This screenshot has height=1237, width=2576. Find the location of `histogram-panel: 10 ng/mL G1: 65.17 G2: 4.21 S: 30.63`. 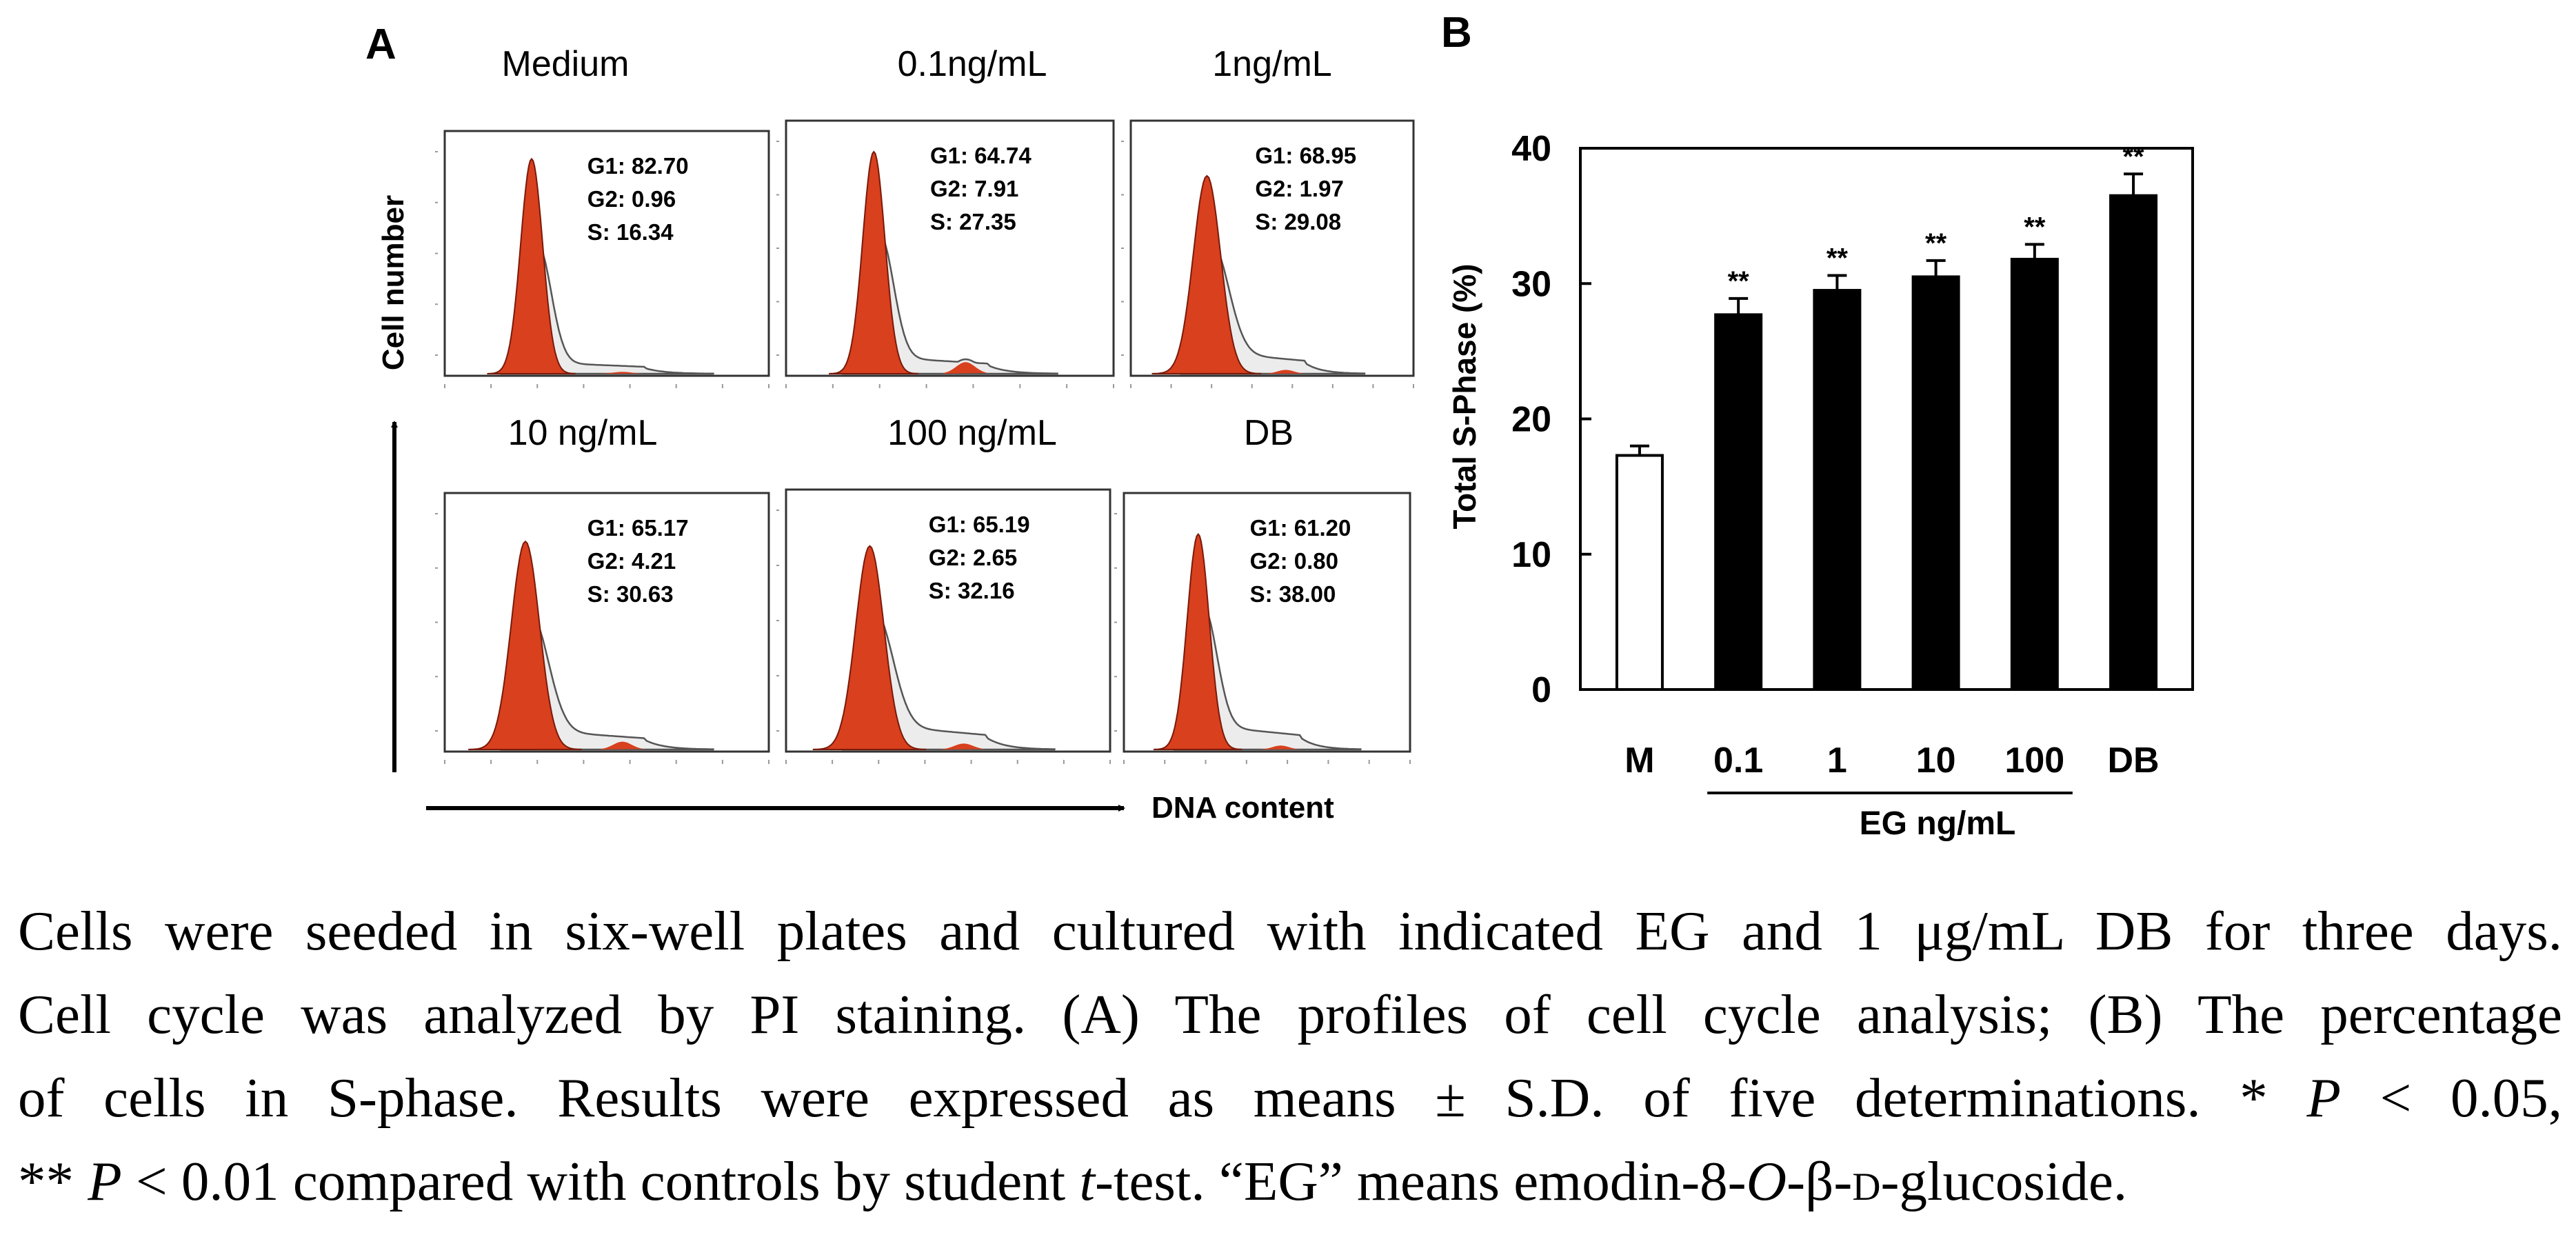

histogram-panel: 10 ng/mL G1: 65.17 G2: 4.21 S: 30.63 is located at coordinates (602, 588).